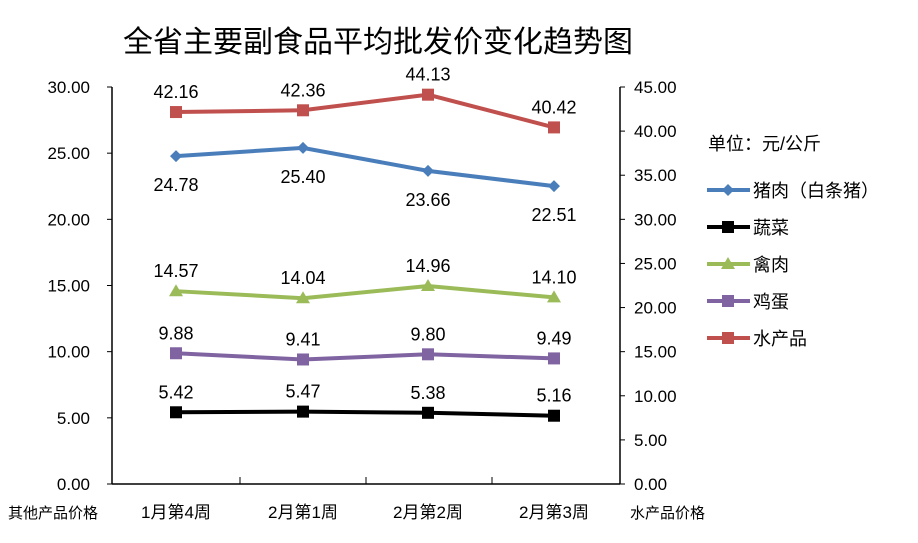 The image size is (918, 543). I want to click on series-水产品: 42.16 42.36 44.13 40.42, so click(365, 99).